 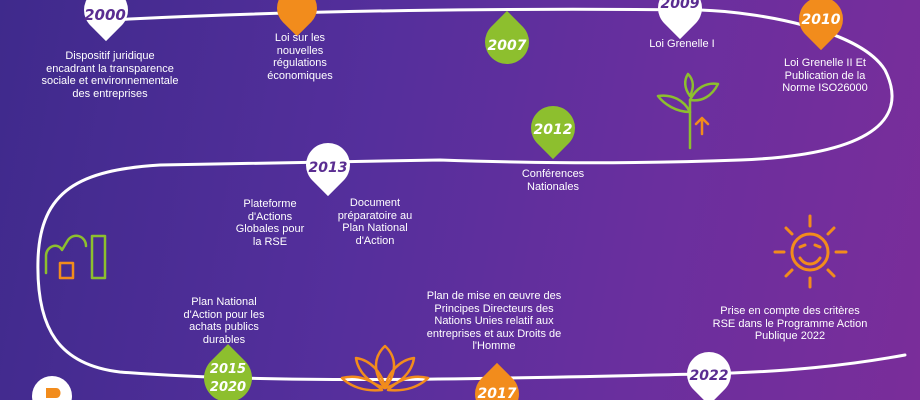 I want to click on marker-2022: 2022, so click(x=709, y=376).